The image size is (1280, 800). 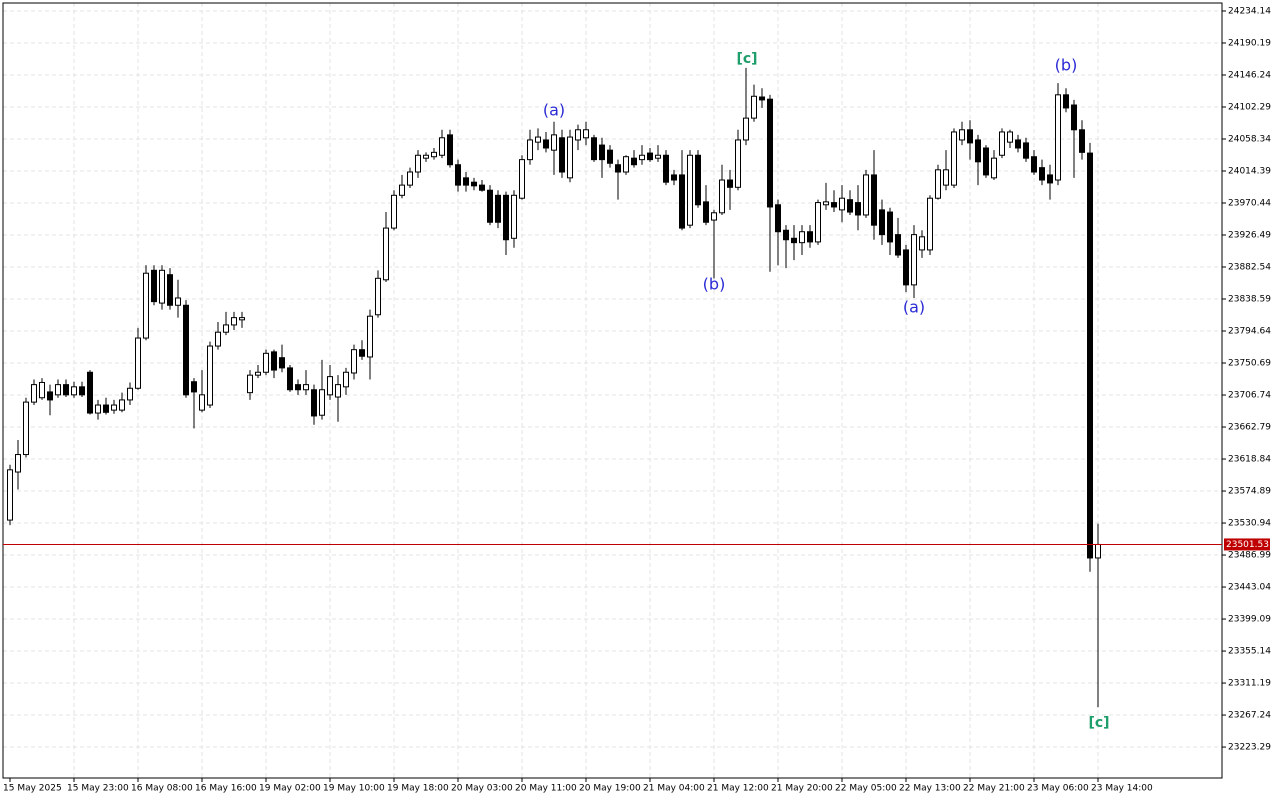 What do you see at coordinates (1249, 364) in the screenshot?
I see `y-tick-label: 23750.69` at bounding box center [1249, 364].